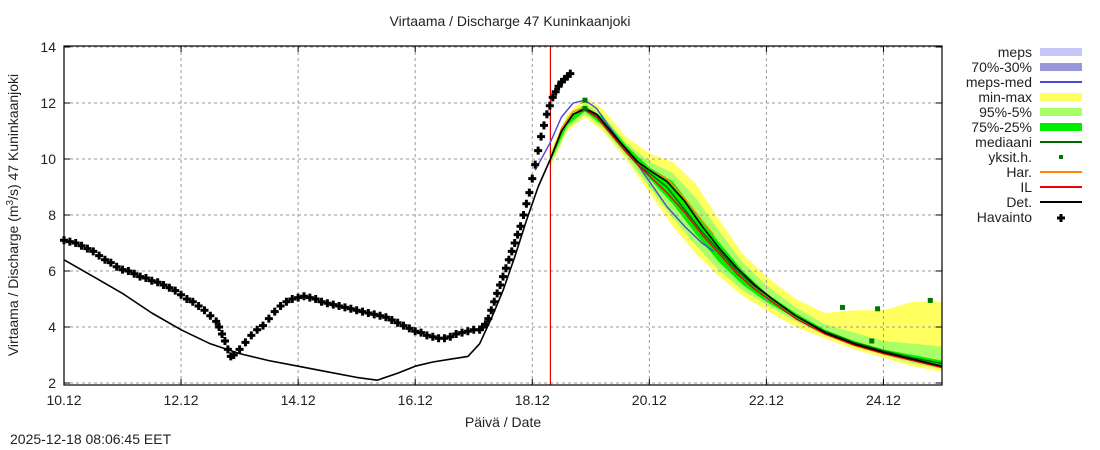 The width and height of the screenshot is (1100, 450). What do you see at coordinates (1005, 97) in the screenshot?
I see `legend-label-min-max: min-max` at bounding box center [1005, 97].